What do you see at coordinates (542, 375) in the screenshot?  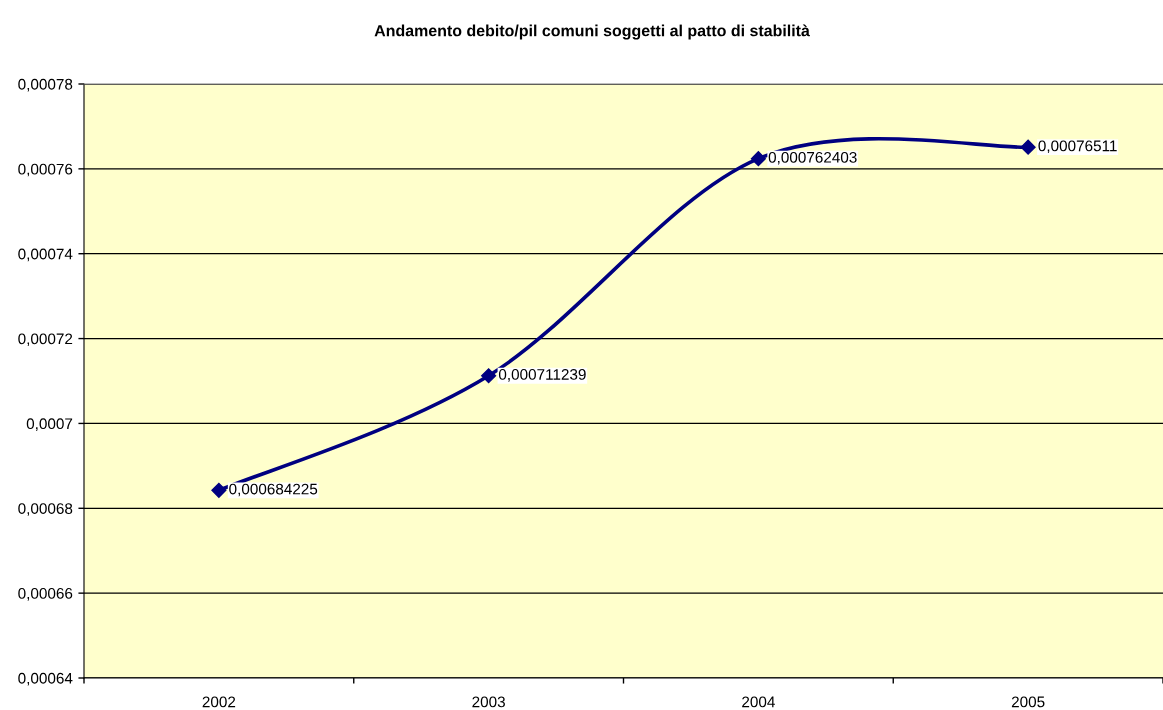 I see `data-label: 0,000711239` at bounding box center [542, 375].